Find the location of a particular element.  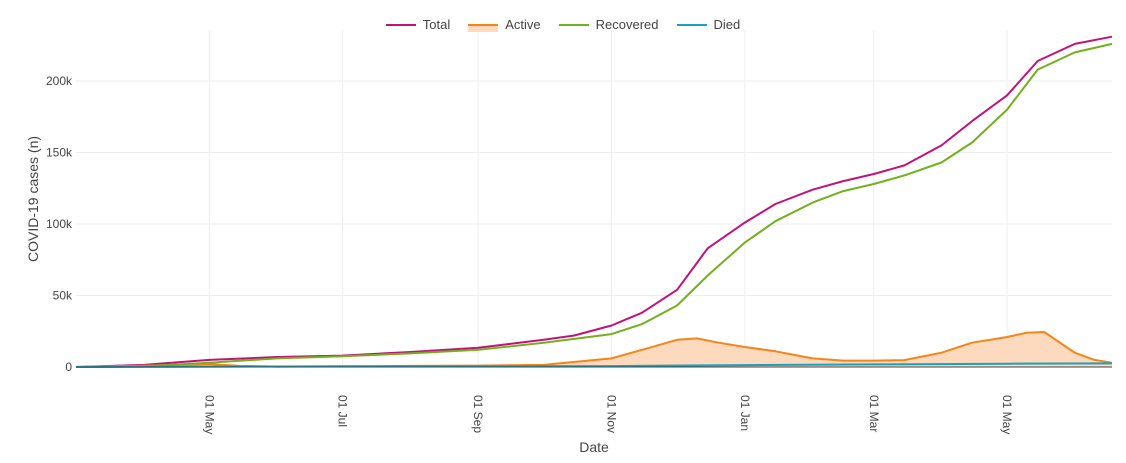

y-axis-title: COVID-19 cases (n) is located at coordinates (33, 199).